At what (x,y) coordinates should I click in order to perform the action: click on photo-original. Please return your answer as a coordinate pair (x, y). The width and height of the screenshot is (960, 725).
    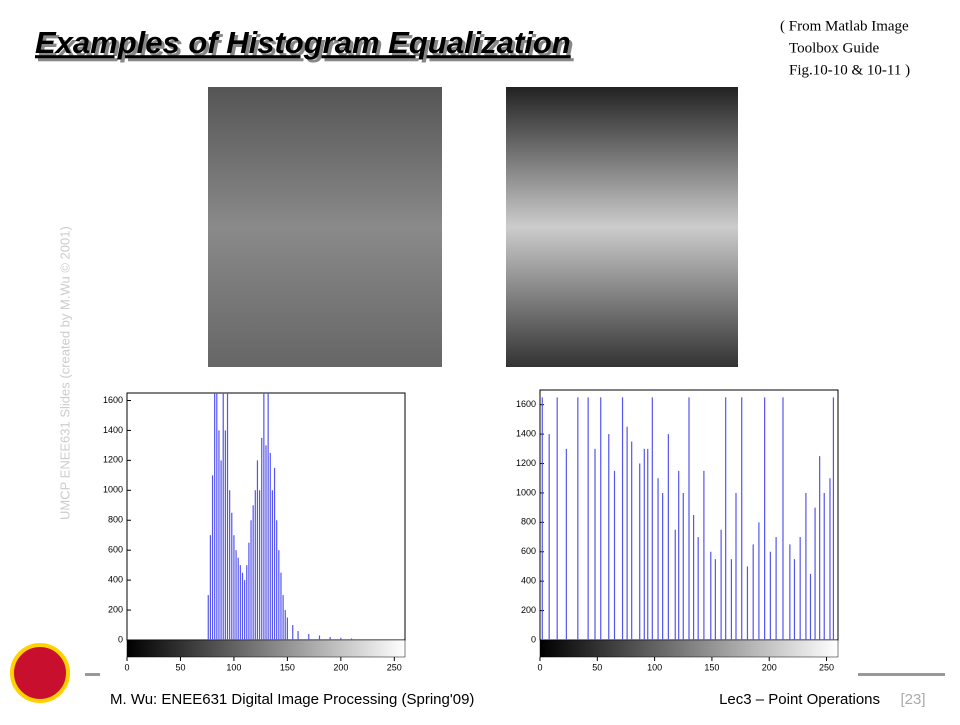
    Looking at the image, I should click on (325, 227).